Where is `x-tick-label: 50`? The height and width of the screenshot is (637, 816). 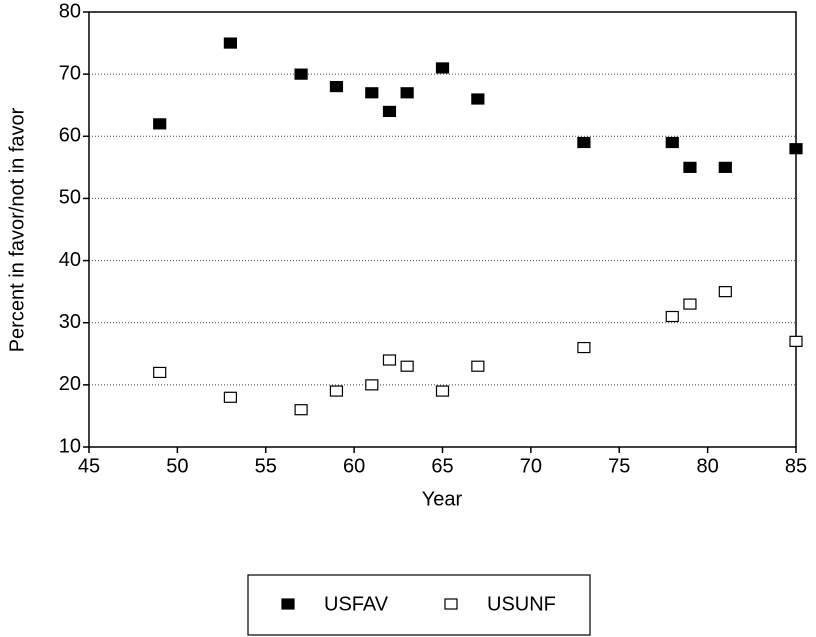 x-tick-label: 50 is located at coordinates (177, 466).